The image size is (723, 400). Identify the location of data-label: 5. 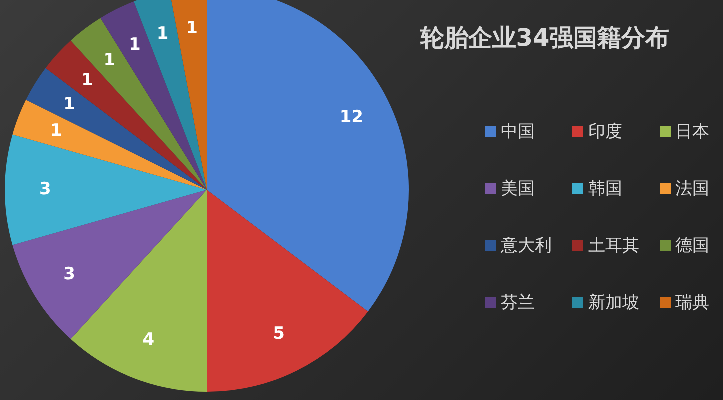
(279, 334).